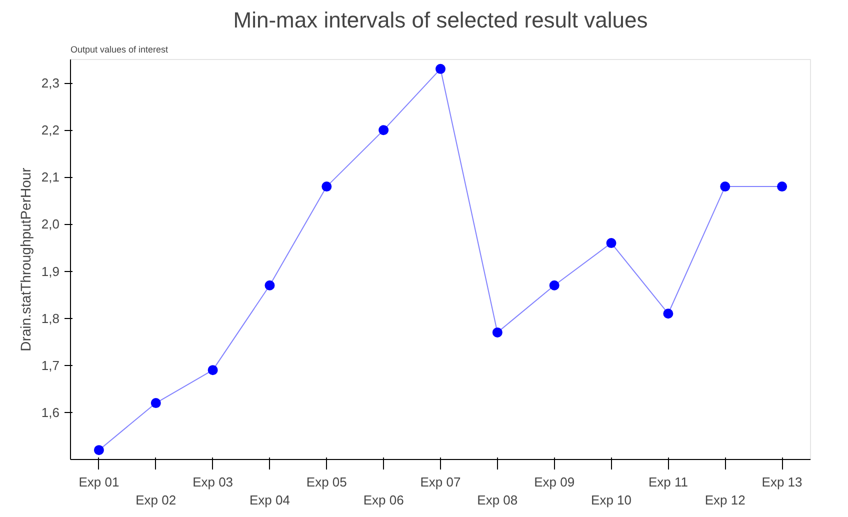  What do you see at coordinates (782, 482) in the screenshot?
I see `x-tick-label: Exp 13` at bounding box center [782, 482].